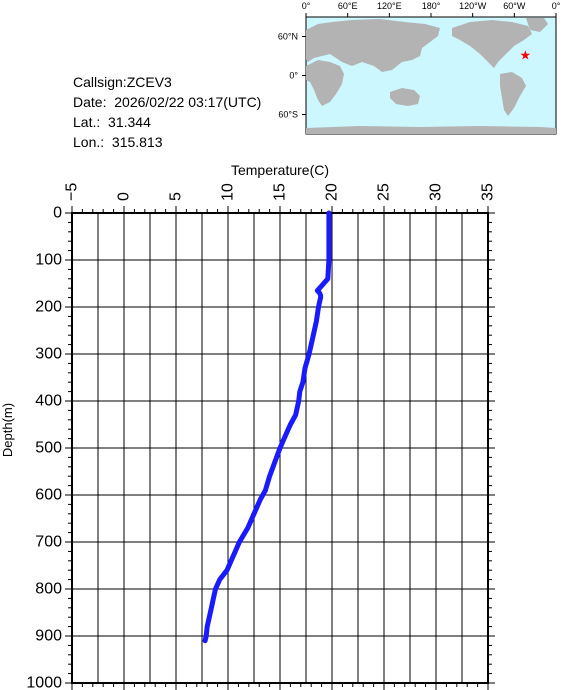  I want to click on x-tick-label: 0, so click(124, 196).